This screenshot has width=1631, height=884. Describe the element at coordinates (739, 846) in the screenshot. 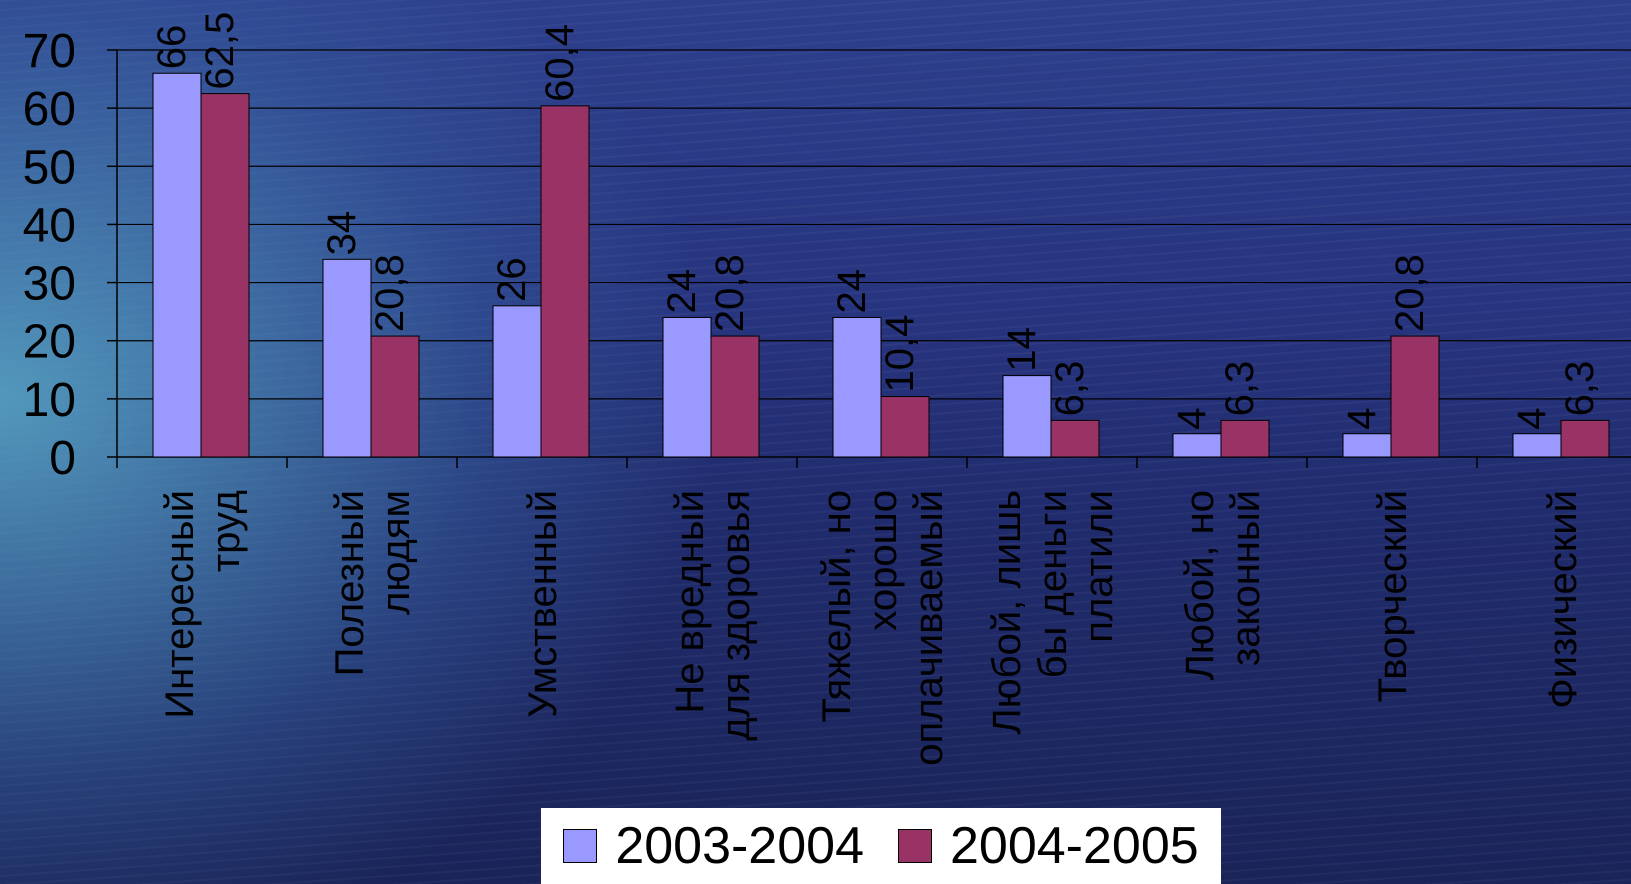

I see `legend-label-series-1: 2003-2004` at that location.